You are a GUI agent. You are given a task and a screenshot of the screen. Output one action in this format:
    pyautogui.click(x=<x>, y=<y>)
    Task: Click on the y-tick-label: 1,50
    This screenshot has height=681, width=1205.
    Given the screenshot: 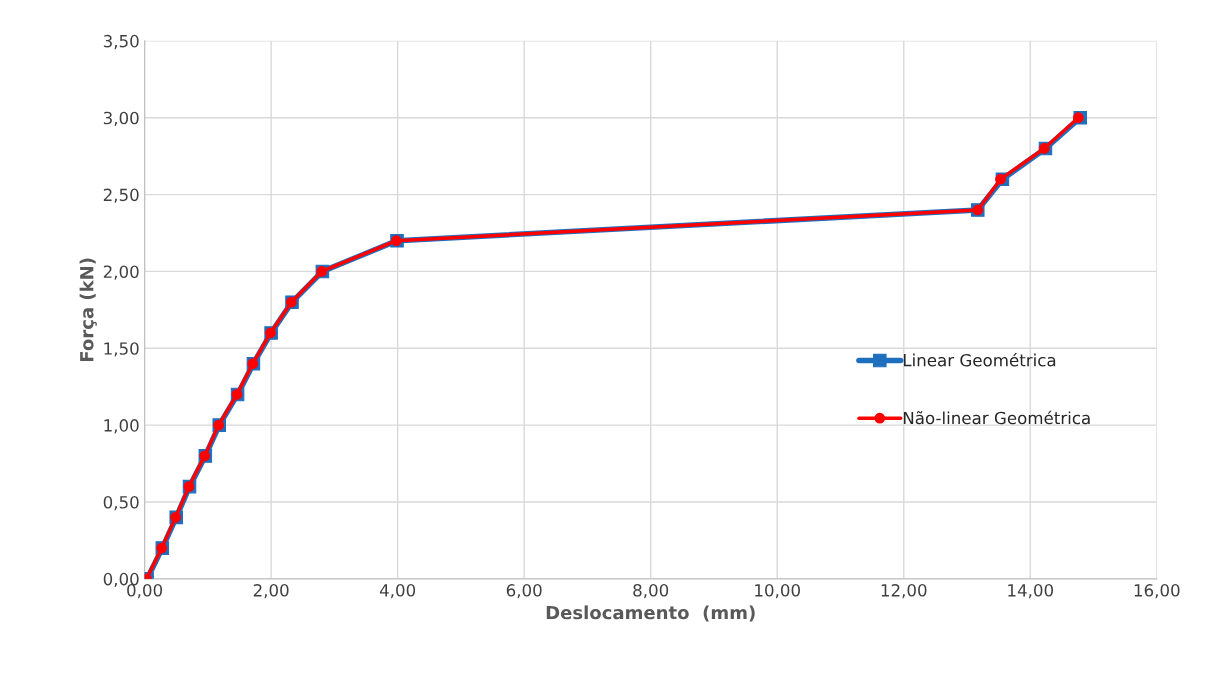 What is the action you would take?
    pyautogui.click(x=121, y=349)
    